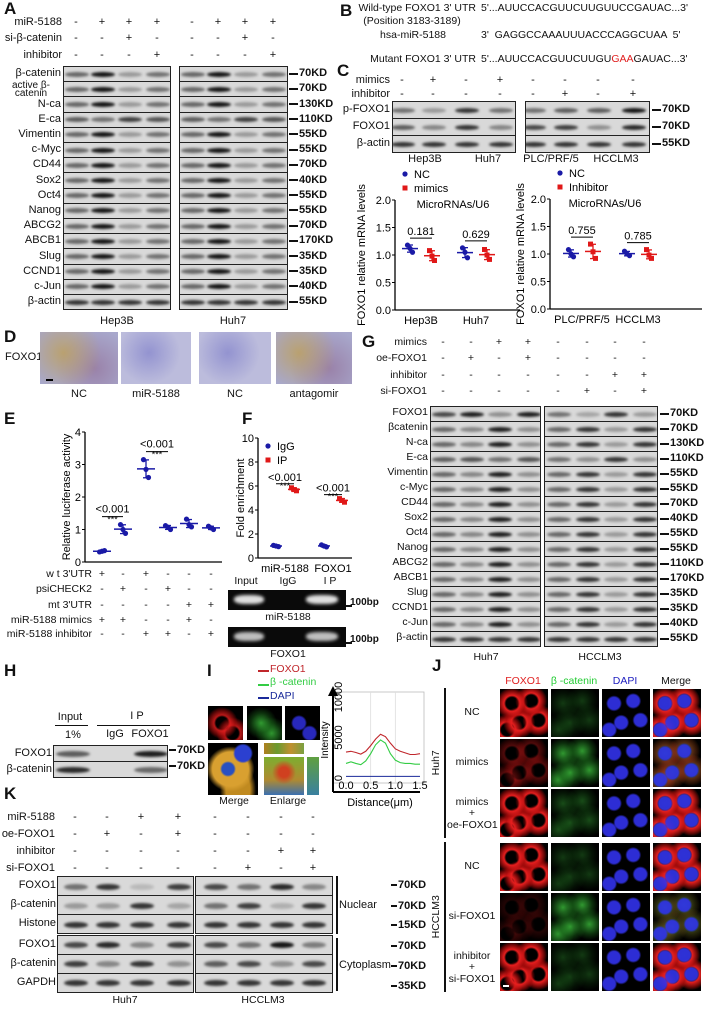  Describe the element at coordinates (687, 458) in the screenshot. I see `molecular-weight-marker: 110KD` at that location.